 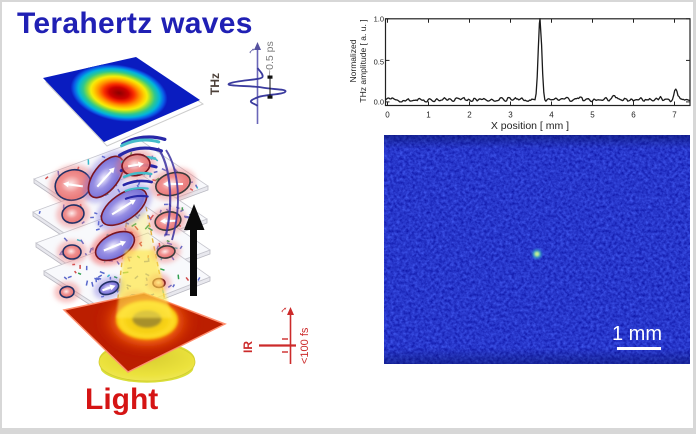 What do you see at coordinates (387, 115) in the screenshot?
I see `svg-text: 0` at bounding box center [387, 115].